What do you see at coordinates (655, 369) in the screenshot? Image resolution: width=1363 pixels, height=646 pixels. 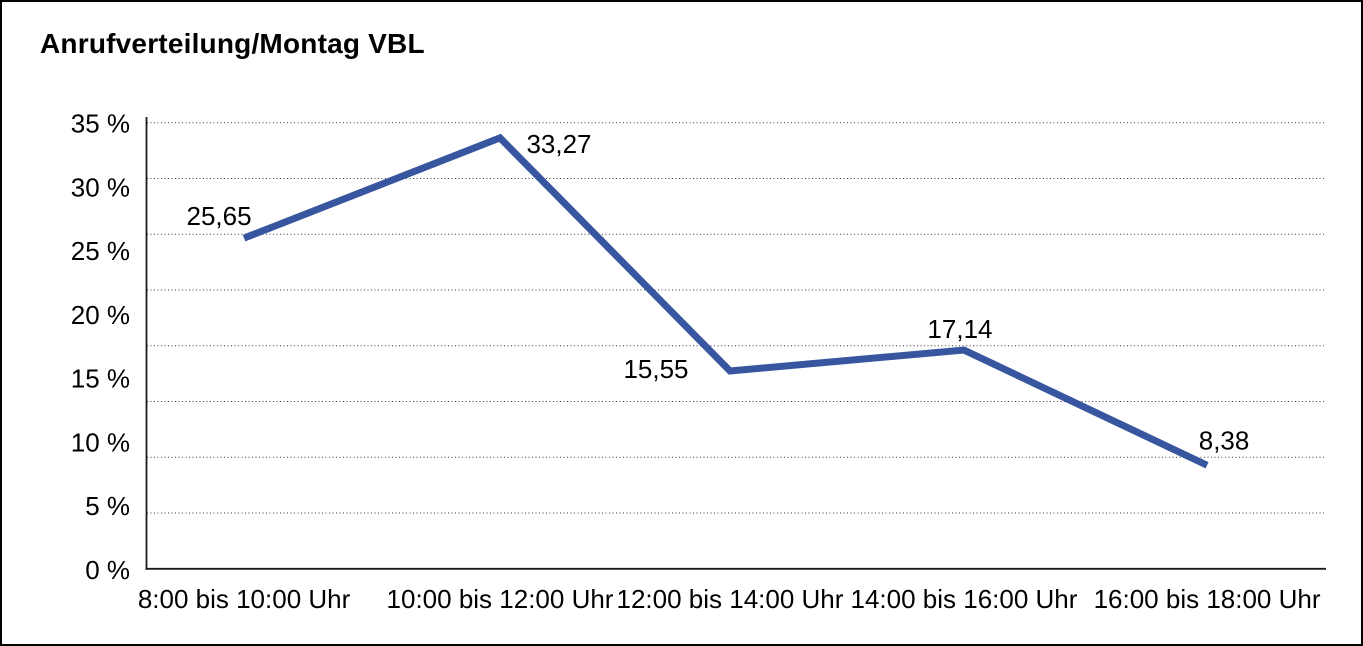 I see `data-point-label: 15,55` at bounding box center [655, 369].